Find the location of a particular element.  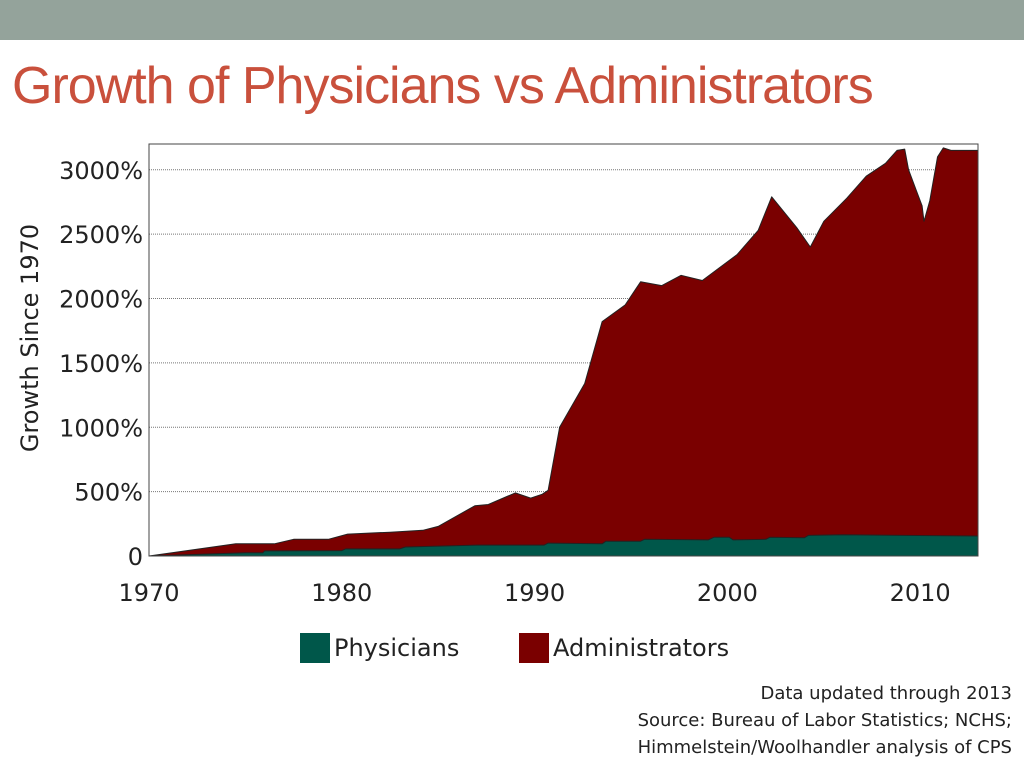

top-accent-bar is located at coordinates (512, 20).